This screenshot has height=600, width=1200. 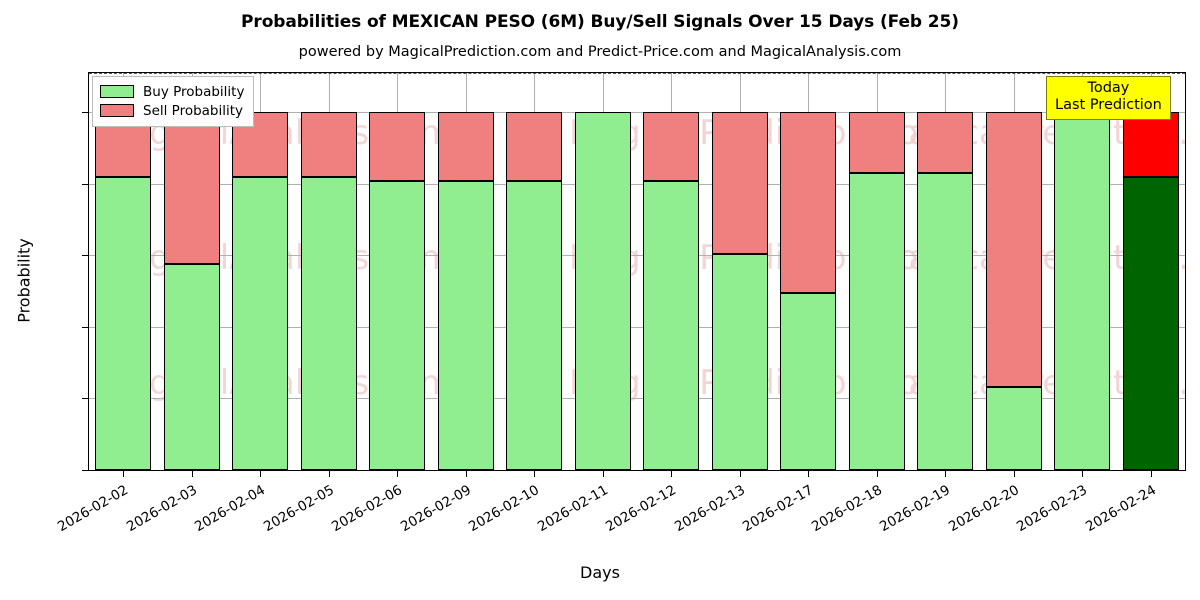 I want to click on x-axis-tick-label: 2026-02-02, so click(x=93, y=509).